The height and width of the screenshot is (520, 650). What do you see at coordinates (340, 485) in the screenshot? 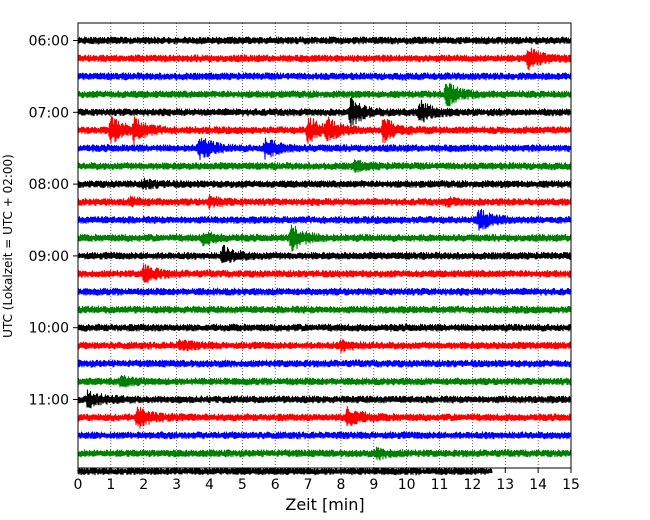
I see `x-tick-label: 8` at bounding box center [340, 485].